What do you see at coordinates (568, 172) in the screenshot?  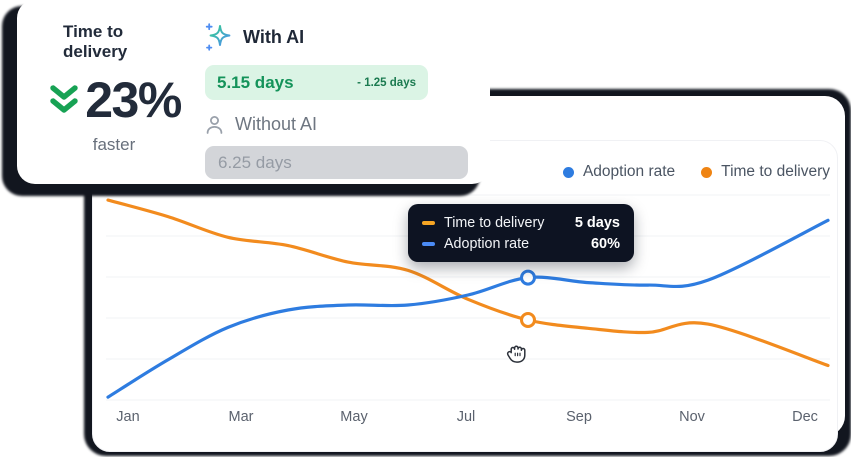 I see `legend-dot-blue-icon` at bounding box center [568, 172].